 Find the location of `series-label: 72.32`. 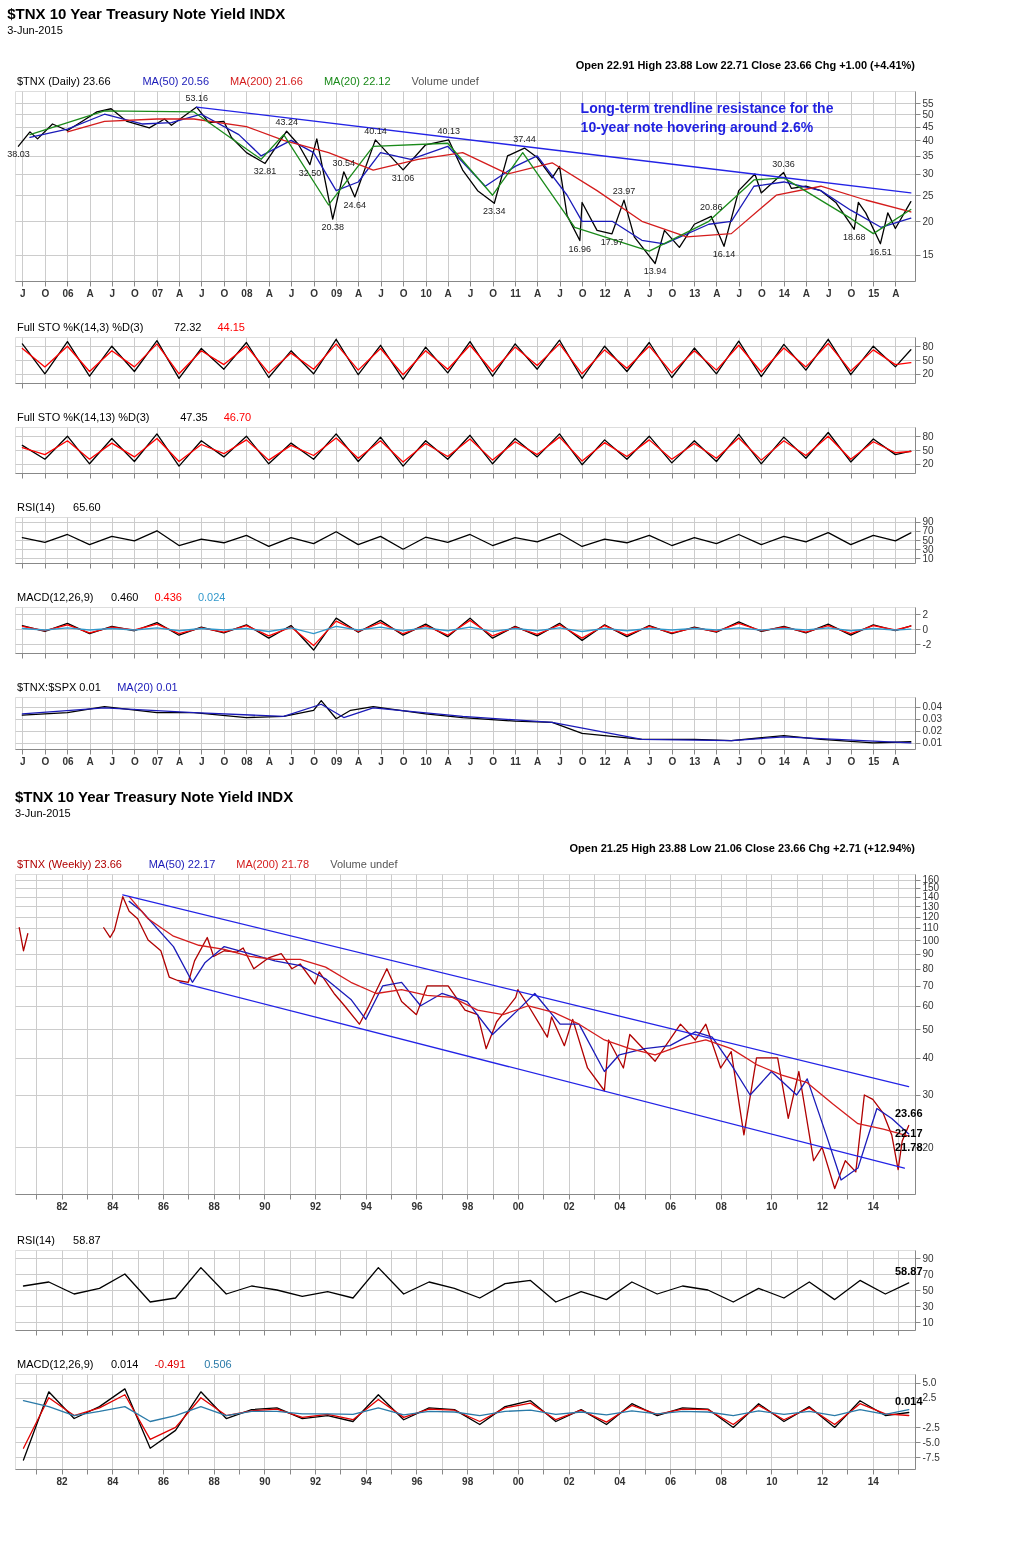

series-label: 72.32 is located at coordinates (187, 327).